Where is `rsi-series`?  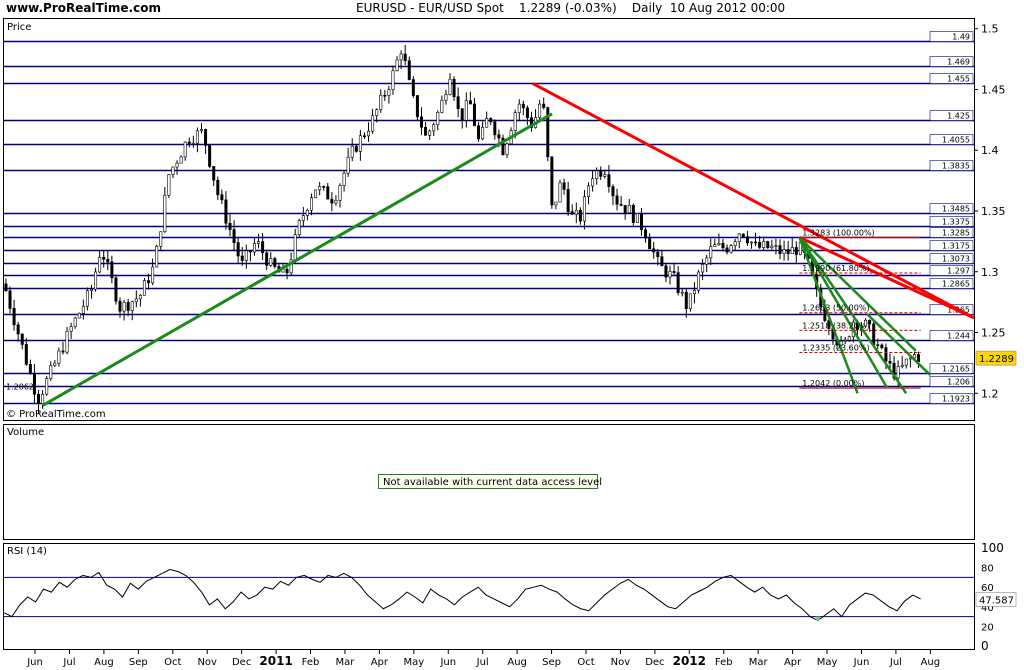 rsi-series is located at coordinates (488, 595).